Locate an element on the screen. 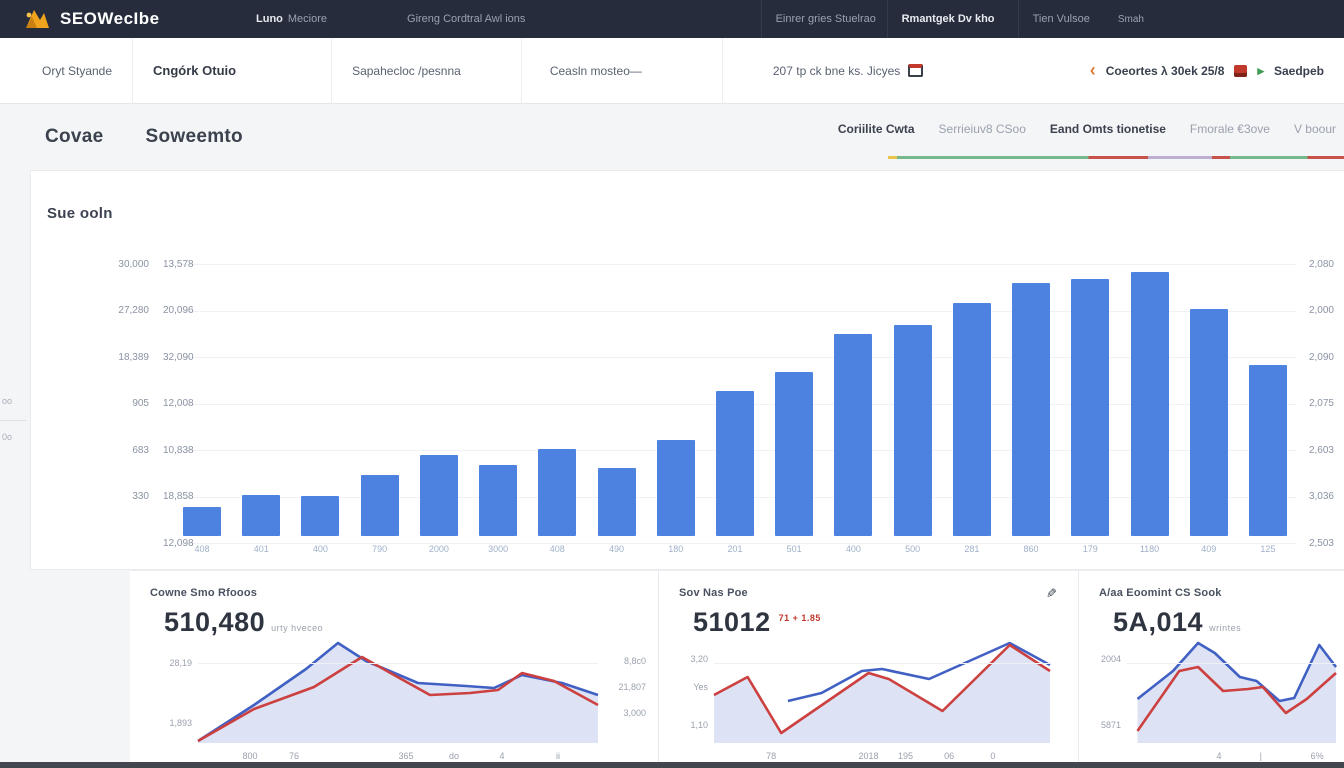 The width and height of the screenshot is (1344, 768). nav-item-3: Einrer gries Stuelrao is located at coordinates (824, 19).